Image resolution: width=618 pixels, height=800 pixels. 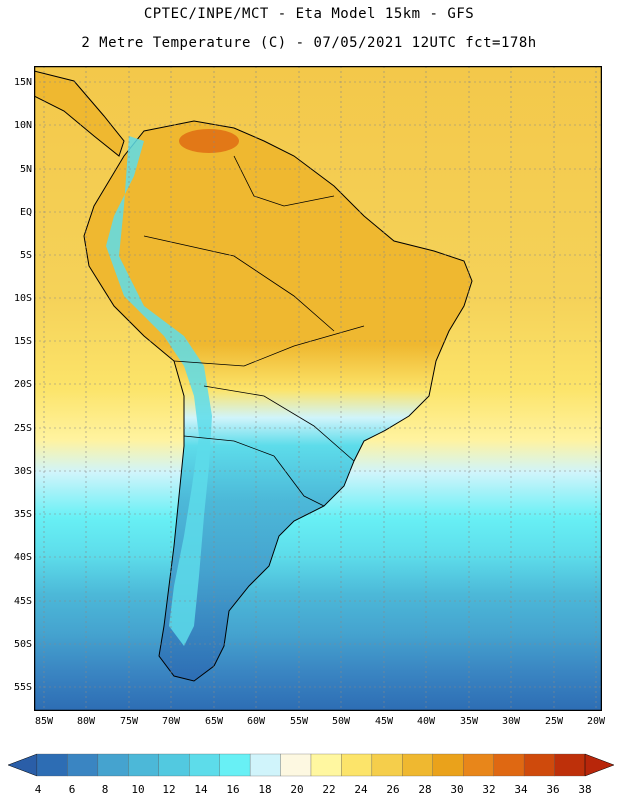 I want to click on lat-label: 20S, so click(x=22, y=384).